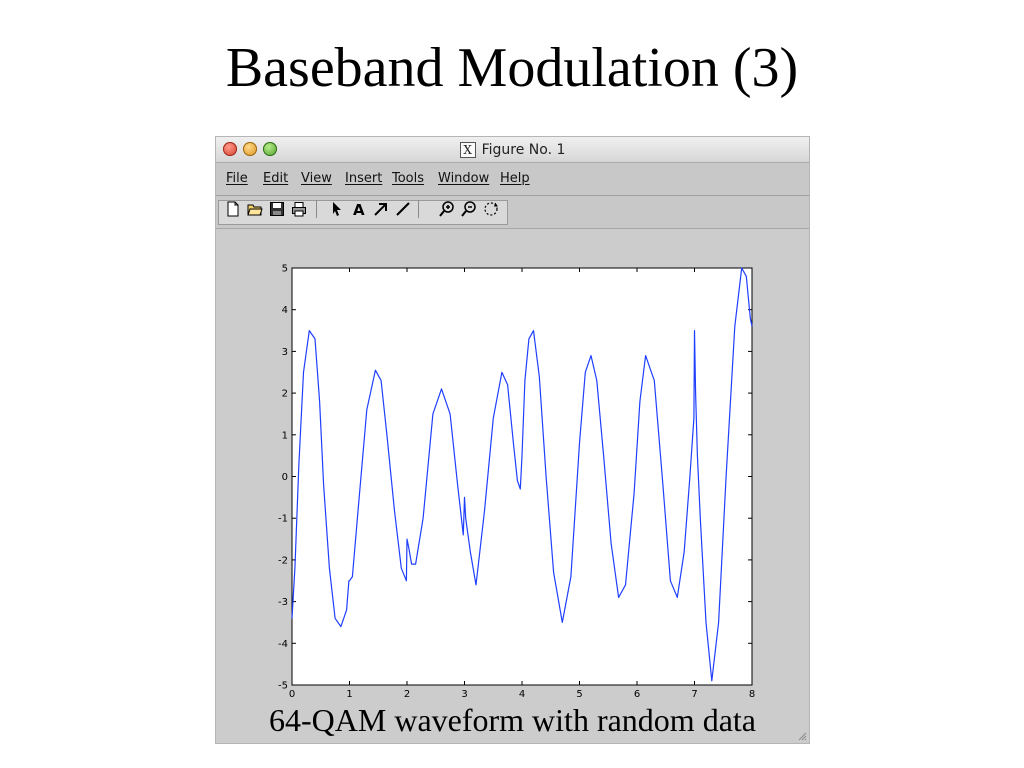 Image resolution: width=1024 pixels, height=768 pixels. Describe the element at coordinates (464, 694) in the screenshot. I see `x-tick-label: 3` at that location.